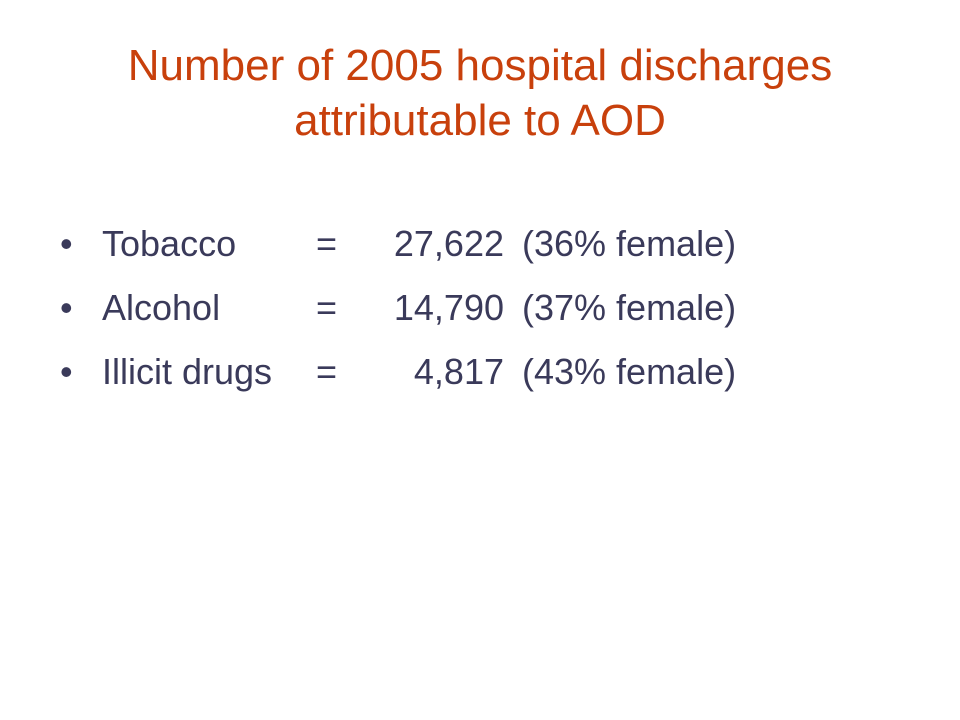  I want to click on item-label: Alcohol, so click(161, 307).